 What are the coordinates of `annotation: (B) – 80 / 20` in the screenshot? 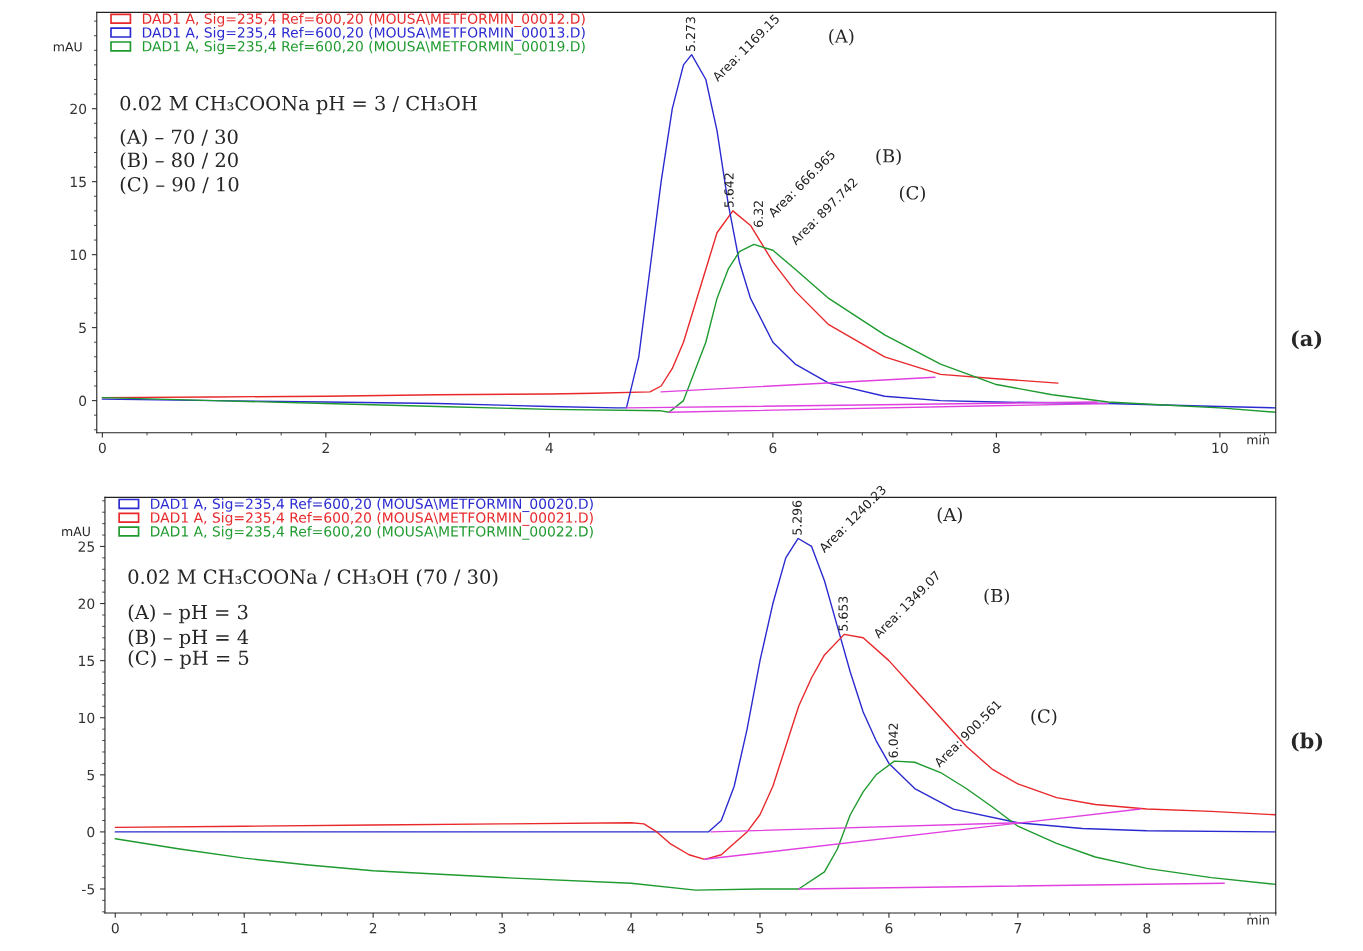 It's located at (179, 161).